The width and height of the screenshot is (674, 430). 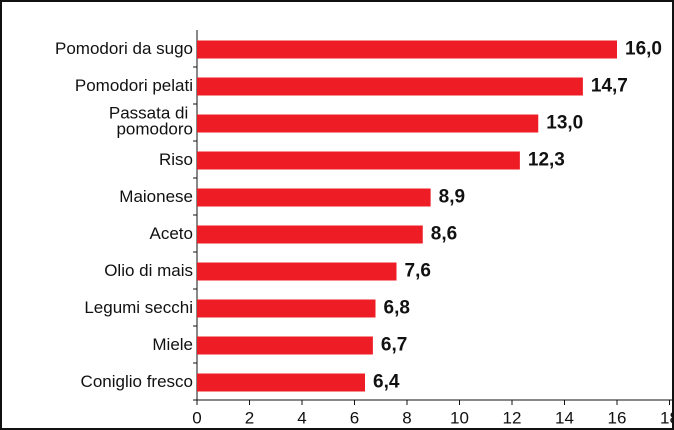 What do you see at coordinates (176, 159) in the screenshot?
I see `y-tick-label: Riso` at bounding box center [176, 159].